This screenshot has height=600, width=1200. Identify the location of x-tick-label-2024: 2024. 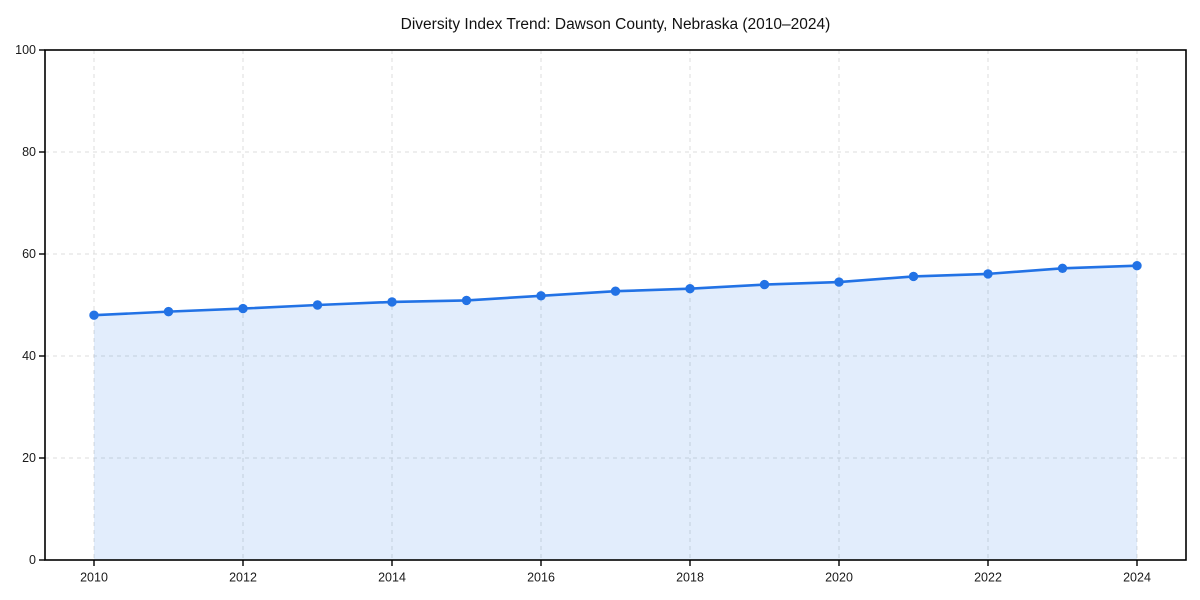
(1137, 578).